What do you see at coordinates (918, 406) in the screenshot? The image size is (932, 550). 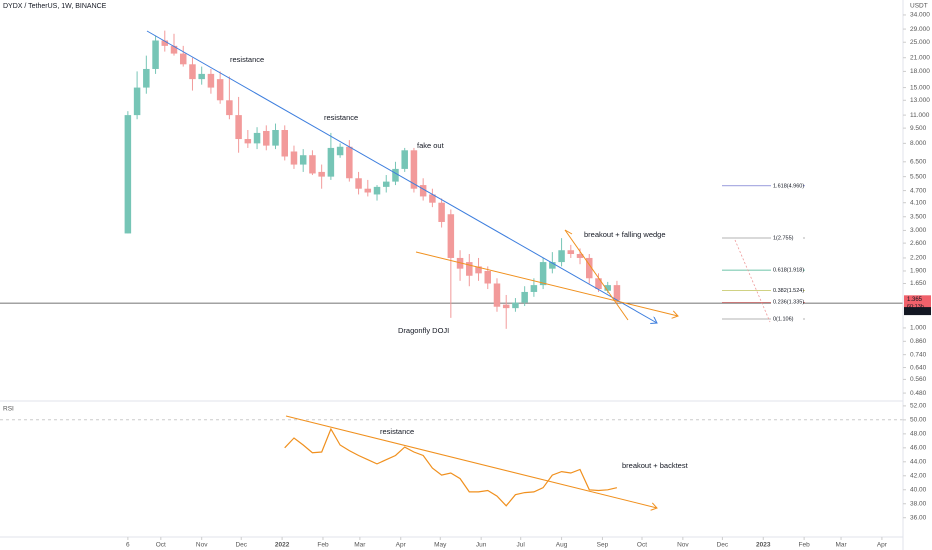 I see `rsi-y-tick-label: 52.00` at bounding box center [918, 406].